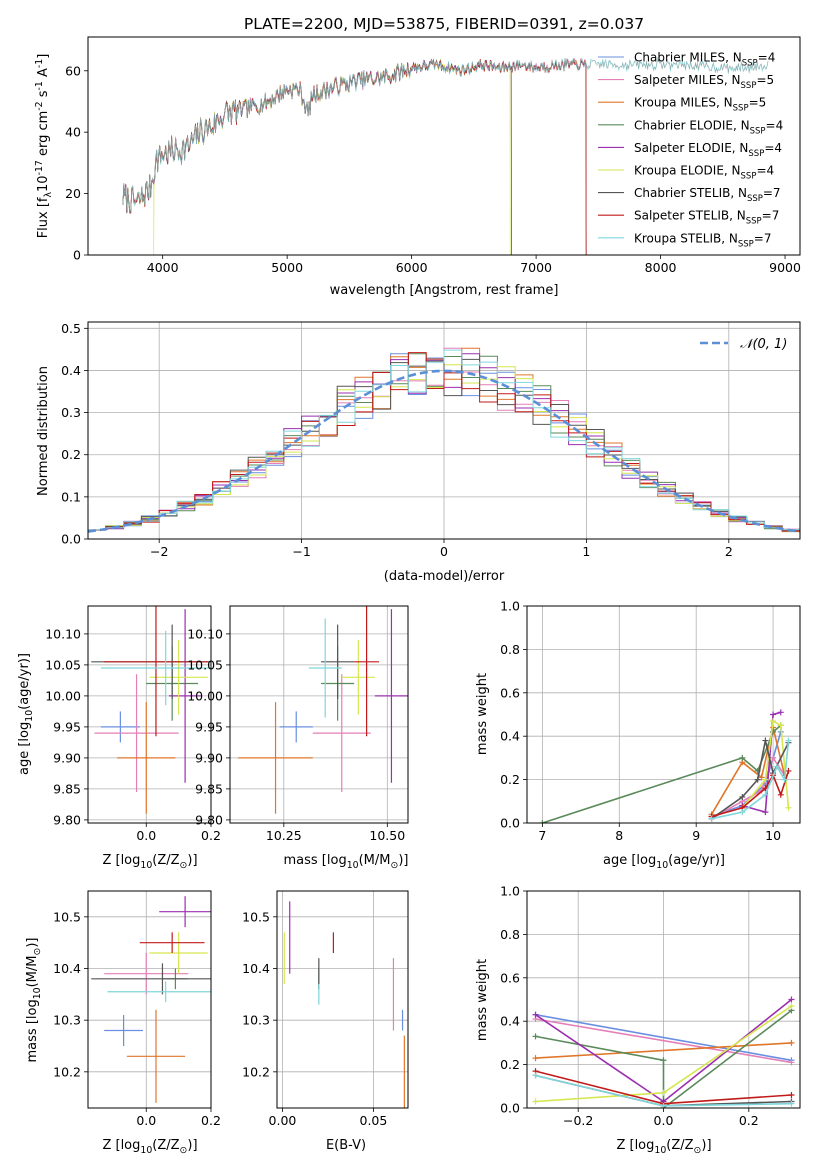  I want to click on legend-label-salpeter-miles: Salpeter MILES, NSSP=5, so click(704, 82).